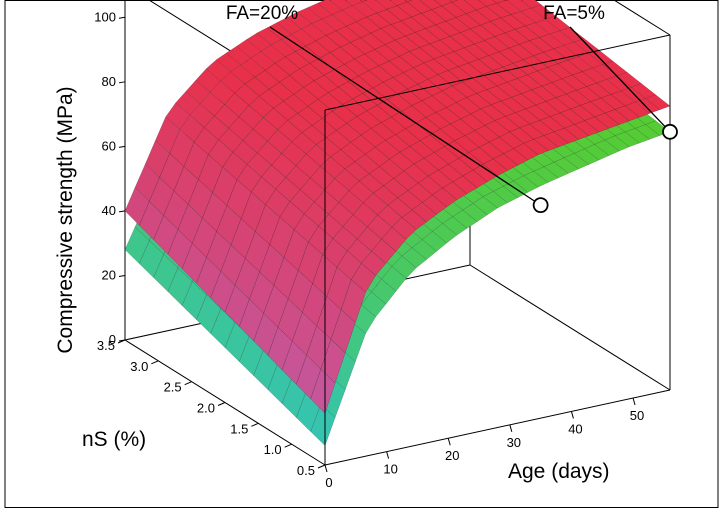  What do you see at coordinates (112, 339) in the screenshot?
I see `z-tick-label: 0` at bounding box center [112, 339].